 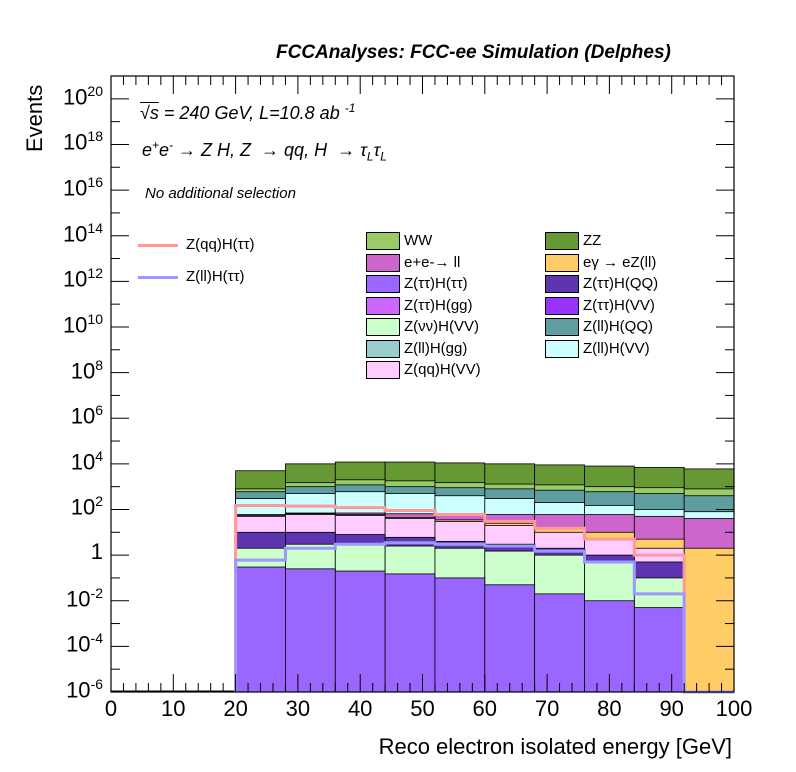 I want to click on legend-label: WW, so click(x=418, y=240).